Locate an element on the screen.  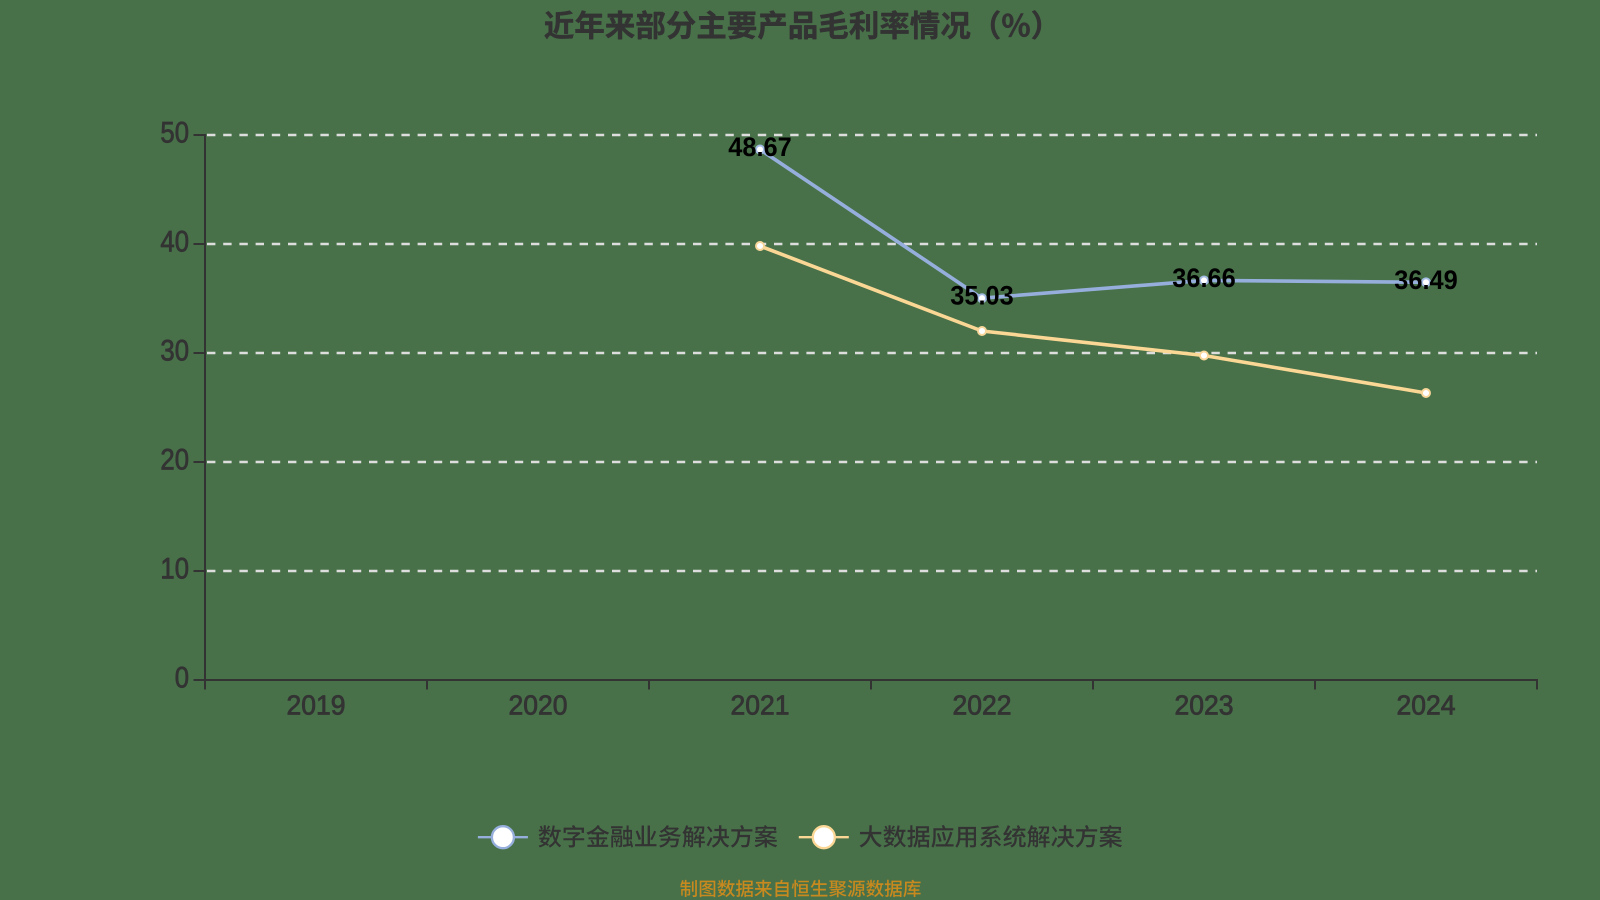
svg-text: 10 is located at coordinates (174, 569).